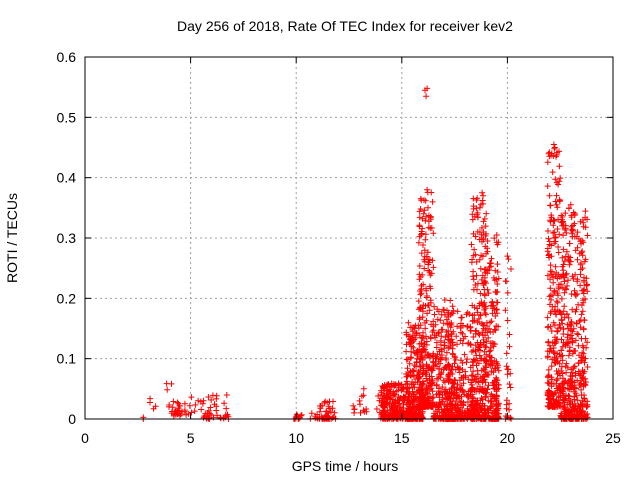 Image resolution: width=640 pixels, height=480 pixels. What do you see at coordinates (345, 466) in the screenshot?
I see `x-axis-title: GPS time / hours` at bounding box center [345, 466].